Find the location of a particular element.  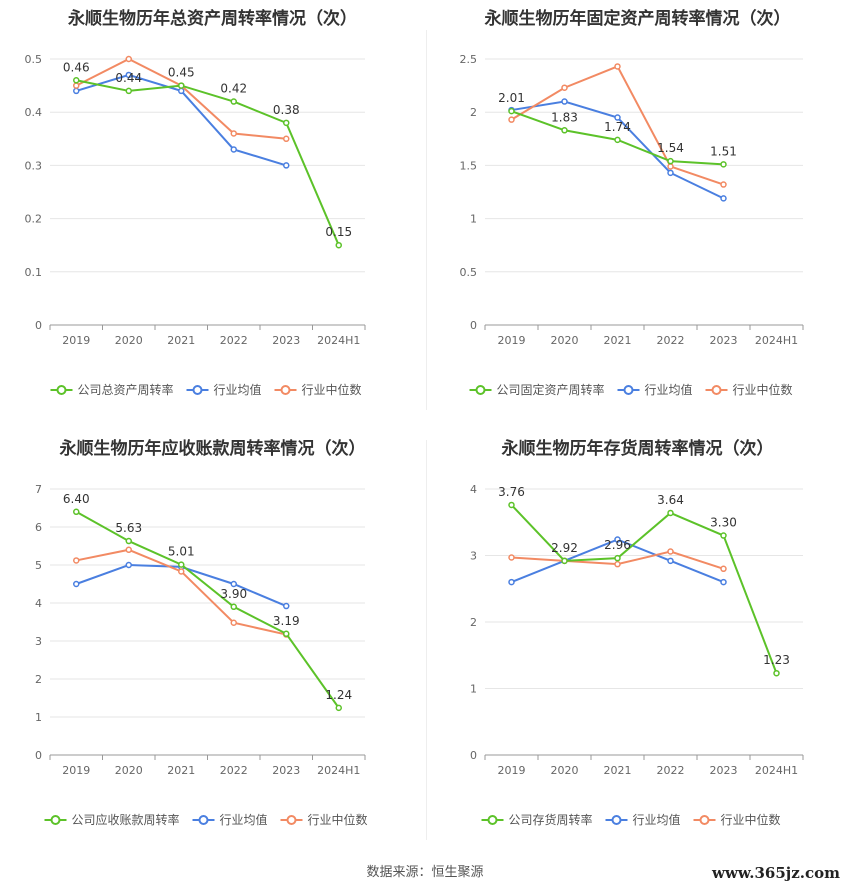

data-label: 0.38 is located at coordinates (286, 110).